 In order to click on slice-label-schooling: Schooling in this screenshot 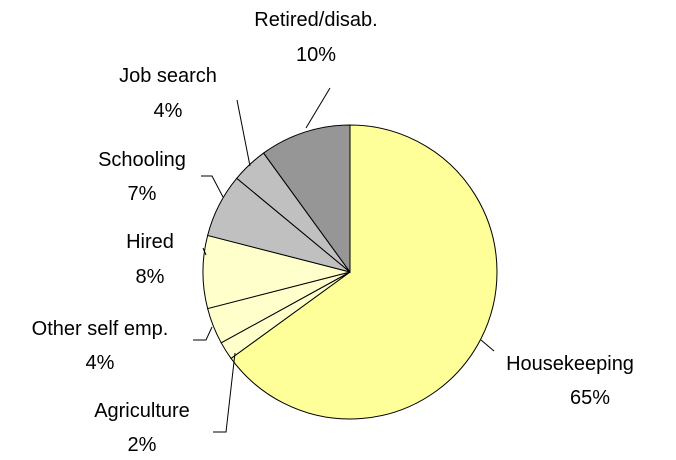, I will do `click(142, 160)`.